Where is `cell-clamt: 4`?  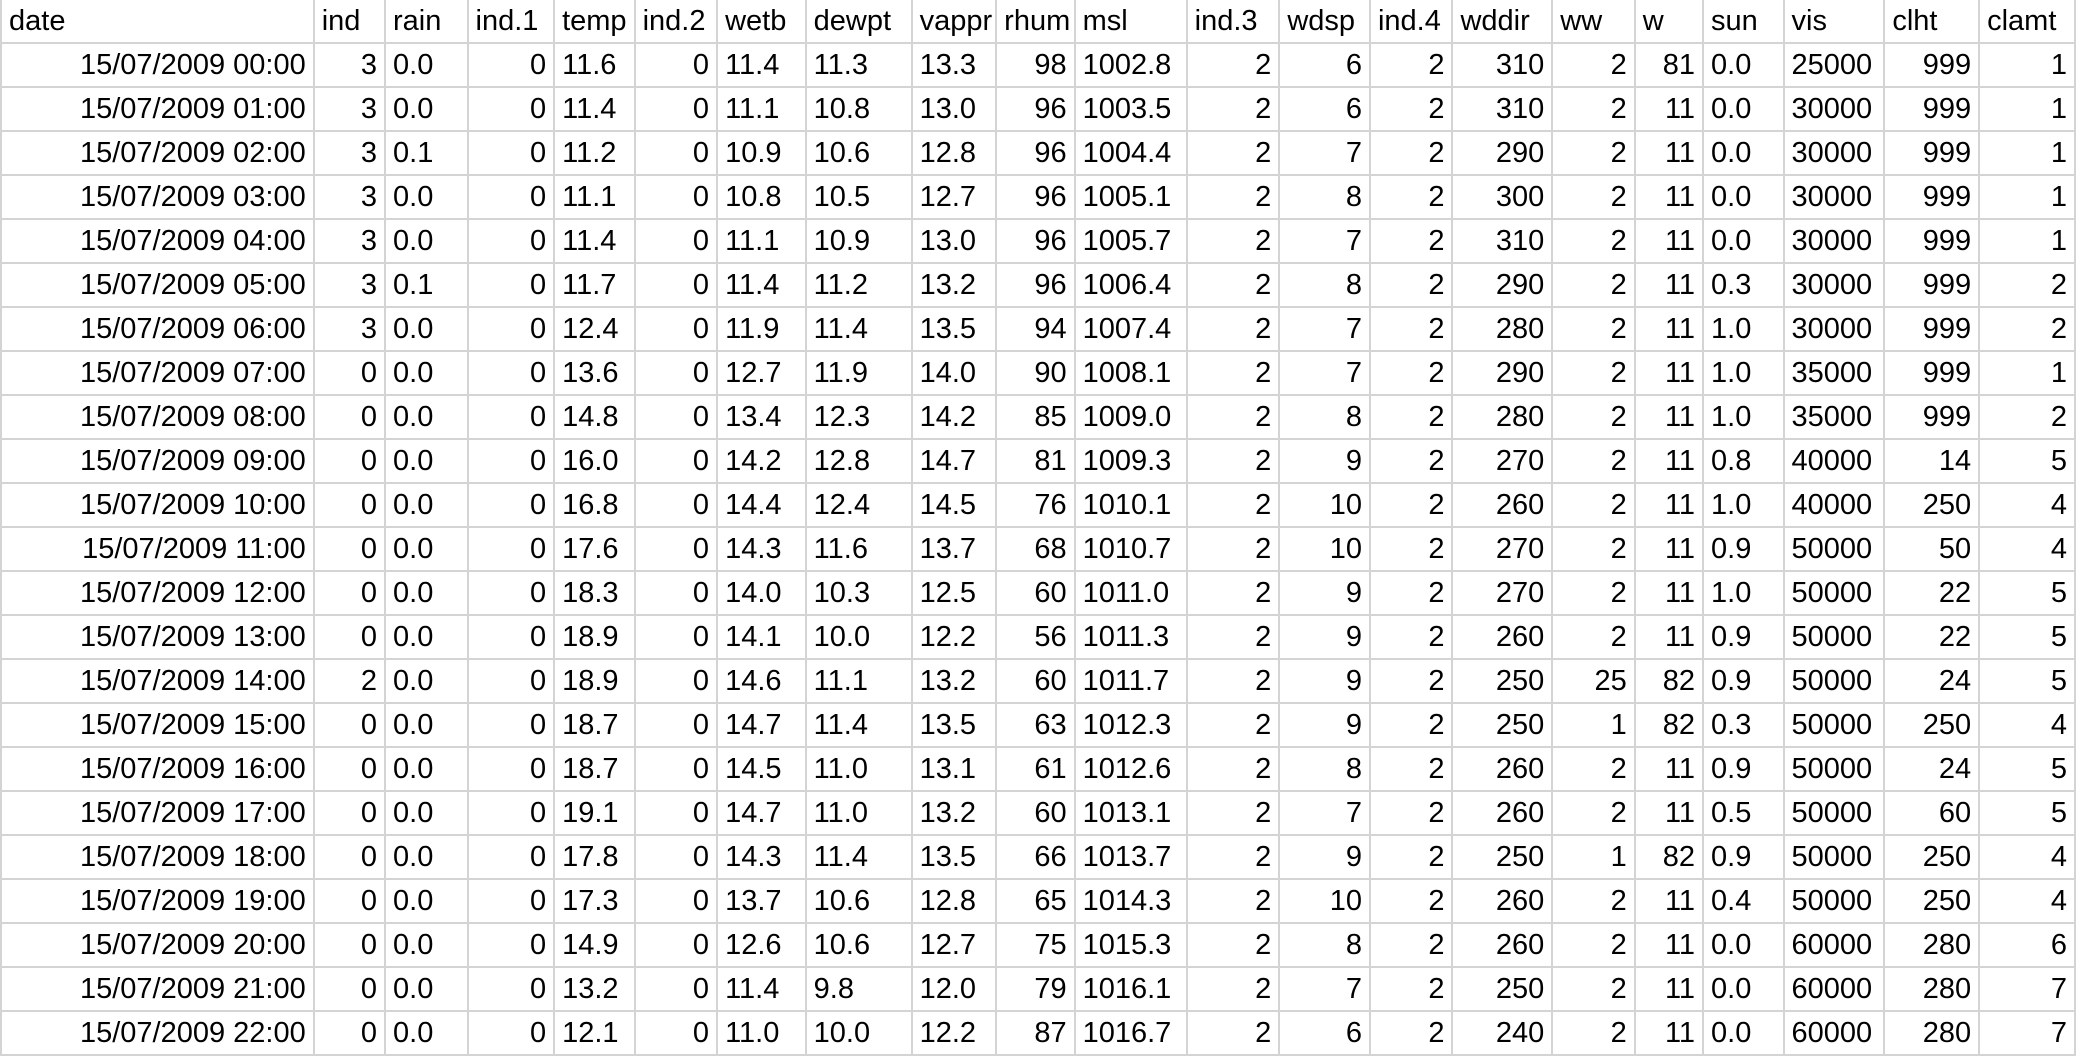 cell-clamt: 4 is located at coordinates (2027, 725).